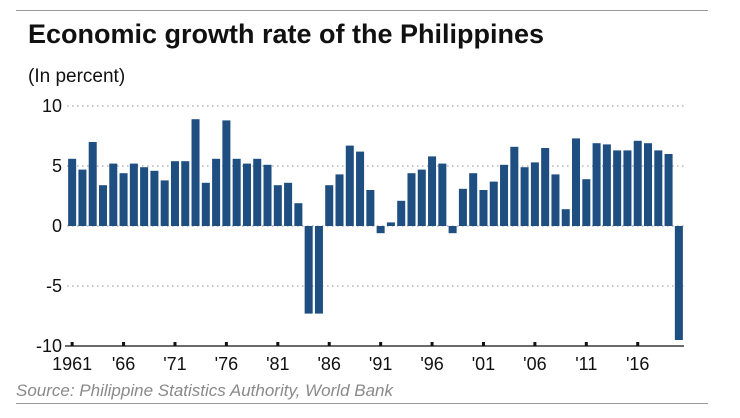  I want to click on bar-1975, so click(216, 192).